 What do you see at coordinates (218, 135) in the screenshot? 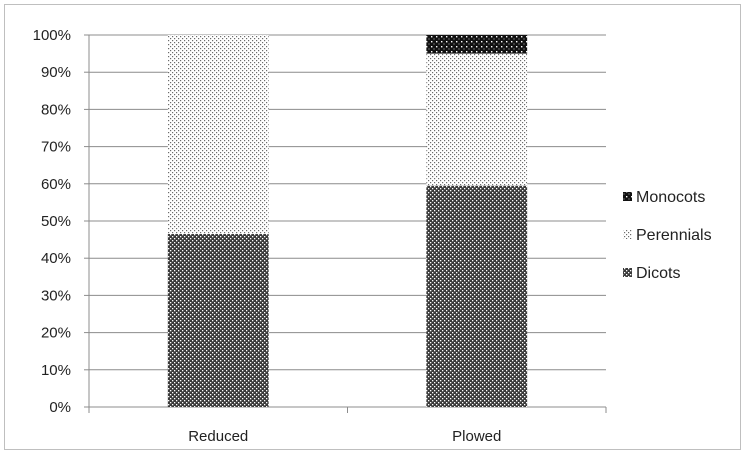
I see `bar-perennials-reduced` at bounding box center [218, 135].